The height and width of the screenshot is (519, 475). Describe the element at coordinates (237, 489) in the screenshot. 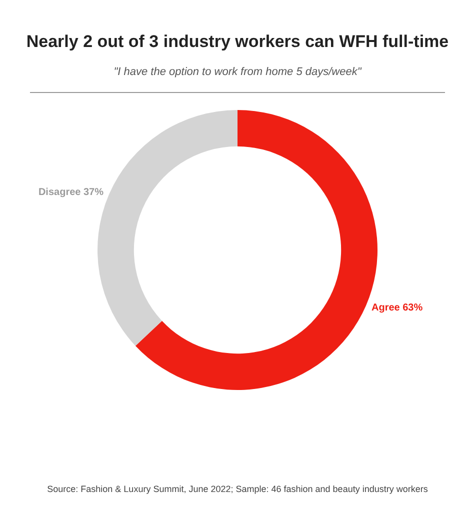

I see `source-note: Source: Fashion & Luxury Summit, June 2022; Sample: 46 fashion and beauty industry workers` at that location.